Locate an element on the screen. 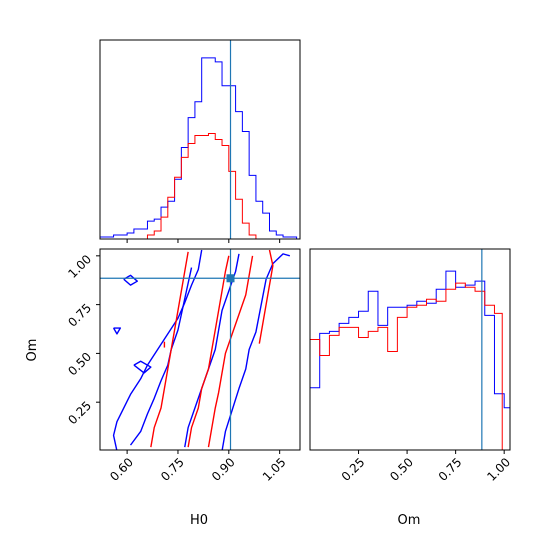 The height and width of the screenshot is (554, 550). x-axis-label-om: Om is located at coordinates (409, 520).